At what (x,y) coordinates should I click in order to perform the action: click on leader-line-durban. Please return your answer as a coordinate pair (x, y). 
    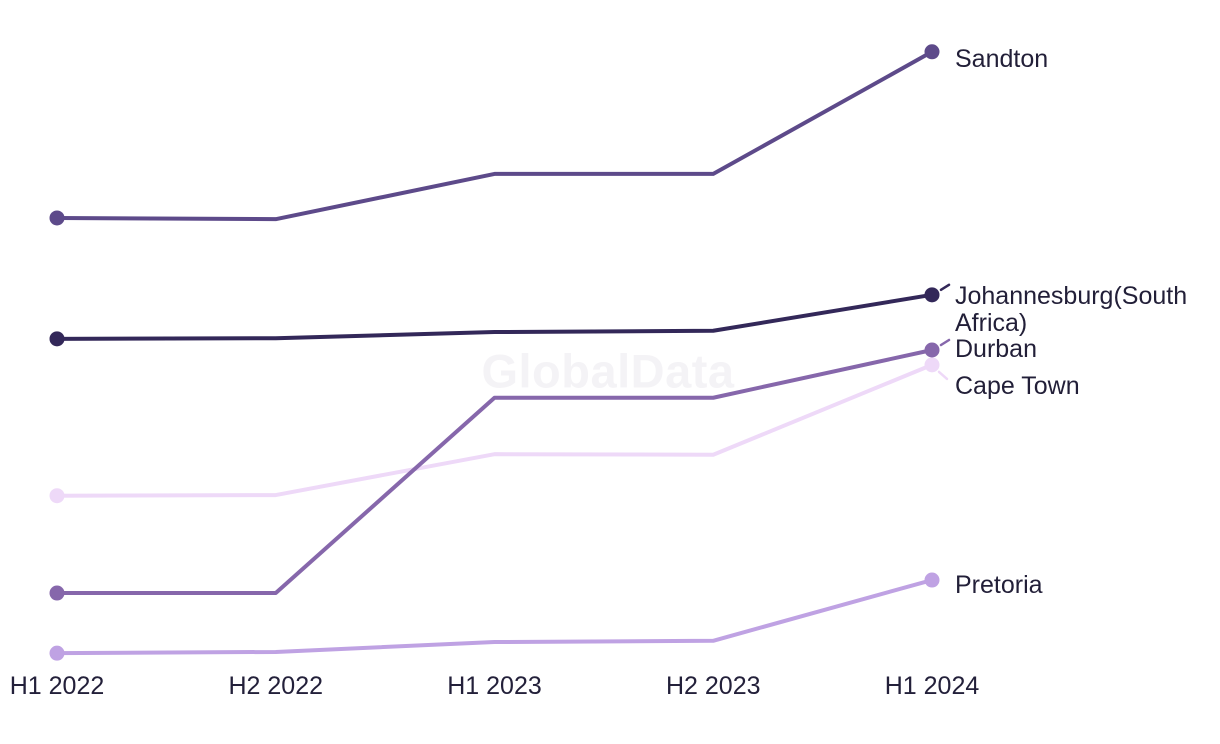
    Looking at the image, I should click on (945, 342).